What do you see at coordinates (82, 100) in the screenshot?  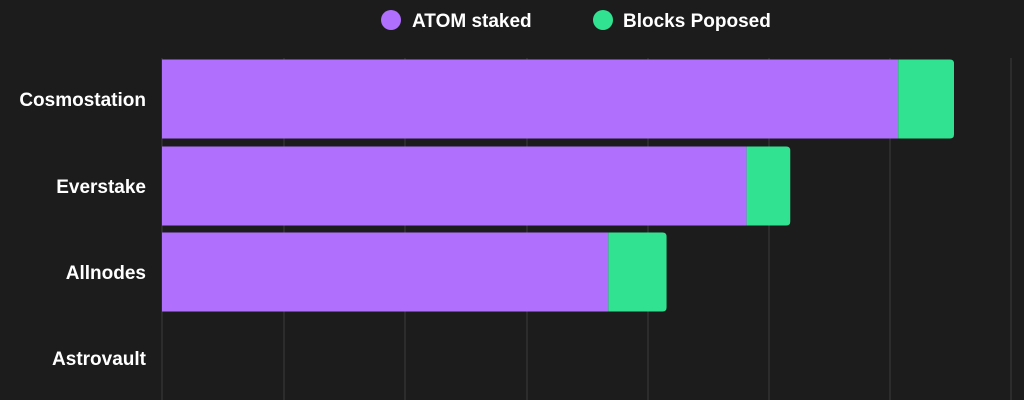 I see `category-label-cosmostation: Cosmostation` at bounding box center [82, 100].